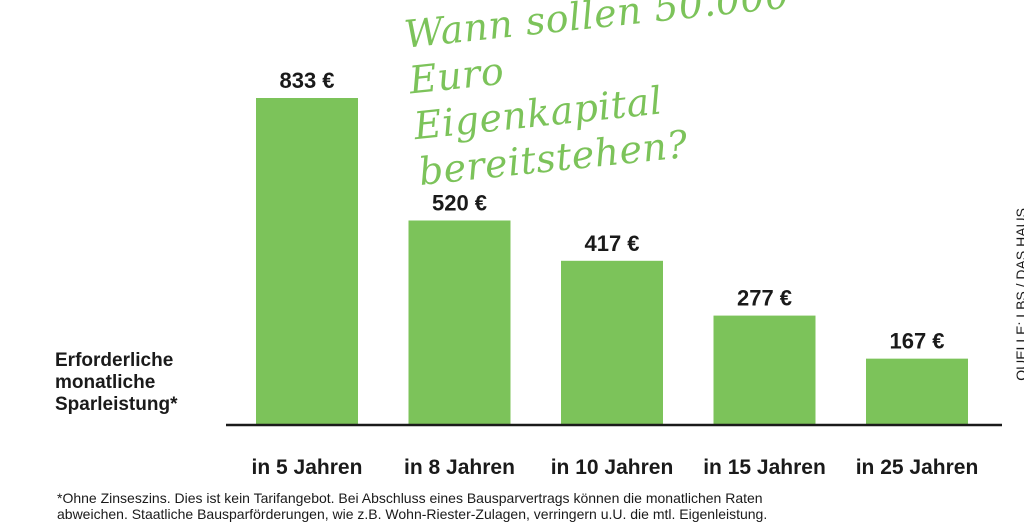 This screenshot has height=532, width=1024. Describe the element at coordinates (306, 80) in the screenshot. I see `value-label-1: 833 €` at that location.